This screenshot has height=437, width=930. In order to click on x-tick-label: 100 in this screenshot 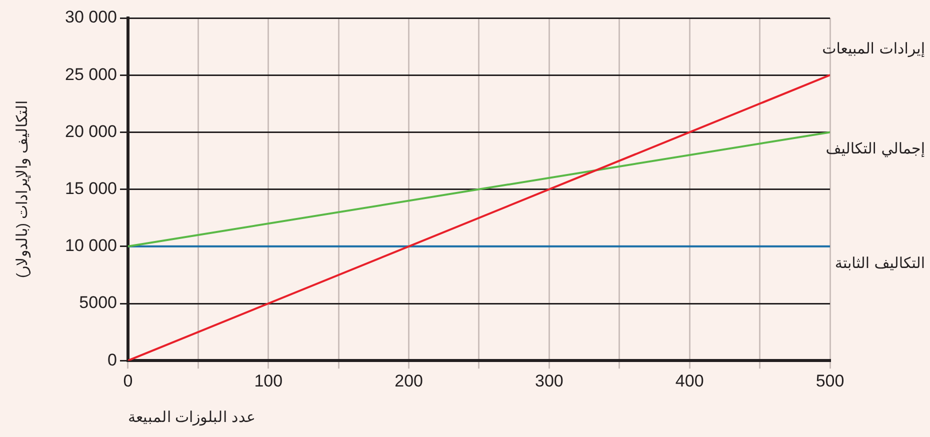, I will do `click(268, 380)`.